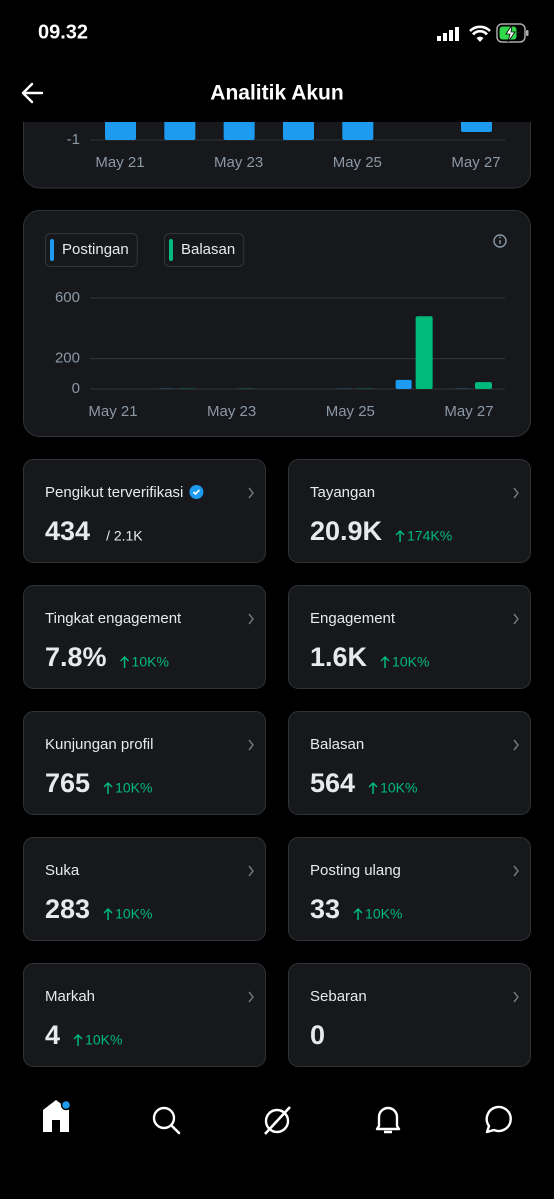 The image size is (554, 1199). What do you see at coordinates (66, 1105) in the screenshot?
I see `notification-dot` at bounding box center [66, 1105].